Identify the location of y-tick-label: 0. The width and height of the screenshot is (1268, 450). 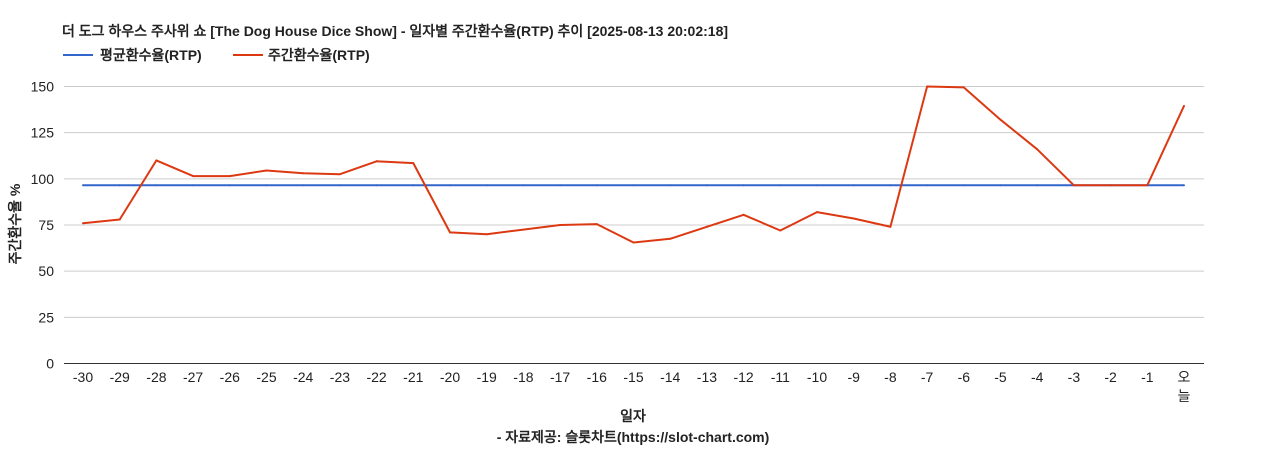
(50, 364).